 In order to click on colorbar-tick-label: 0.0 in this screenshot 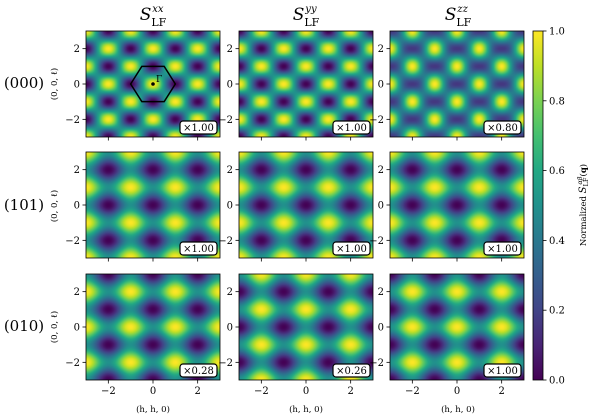, I will do `click(557, 381)`.